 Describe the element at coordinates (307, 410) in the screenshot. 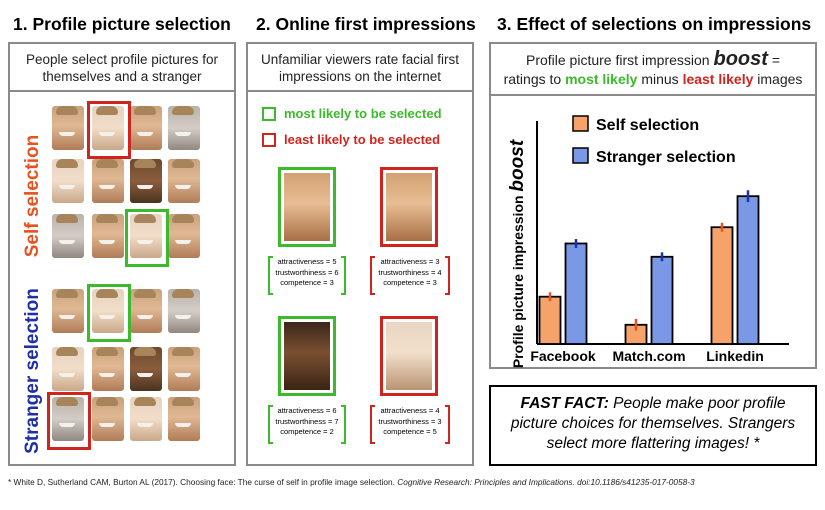

I see `rating-line: attractiveness = 6` at that location.